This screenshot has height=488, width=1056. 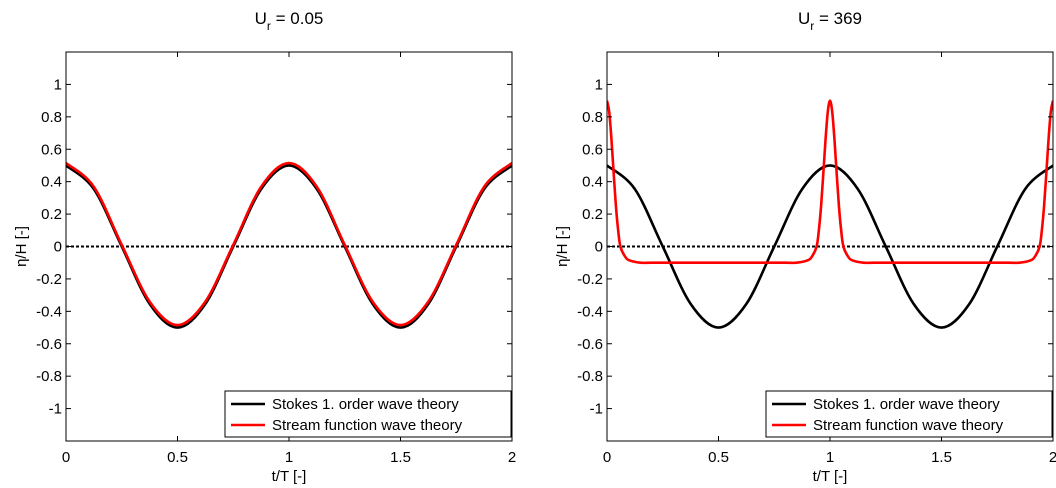 I want to click on left-ytick-label: 0.4, so click(x=51, y=182).